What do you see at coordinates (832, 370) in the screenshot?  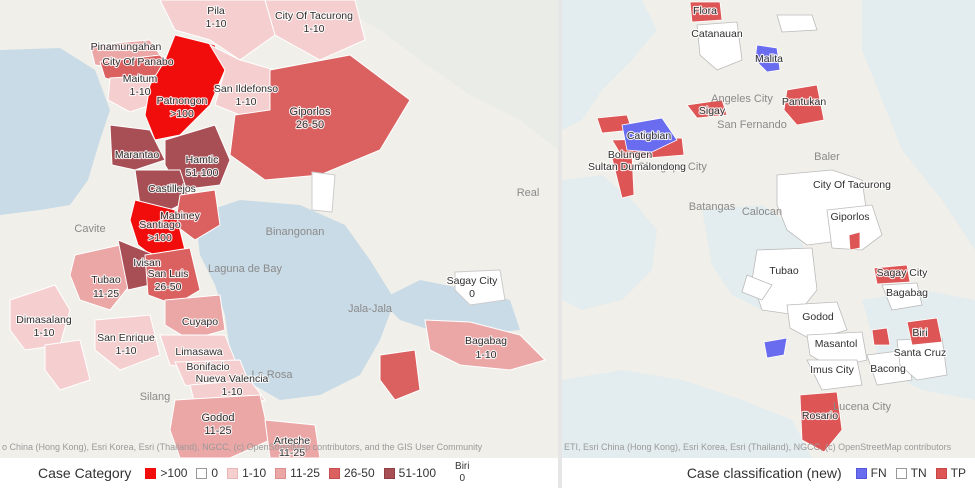 I see `region-label: Imus City` at bounding box center [832, 370].